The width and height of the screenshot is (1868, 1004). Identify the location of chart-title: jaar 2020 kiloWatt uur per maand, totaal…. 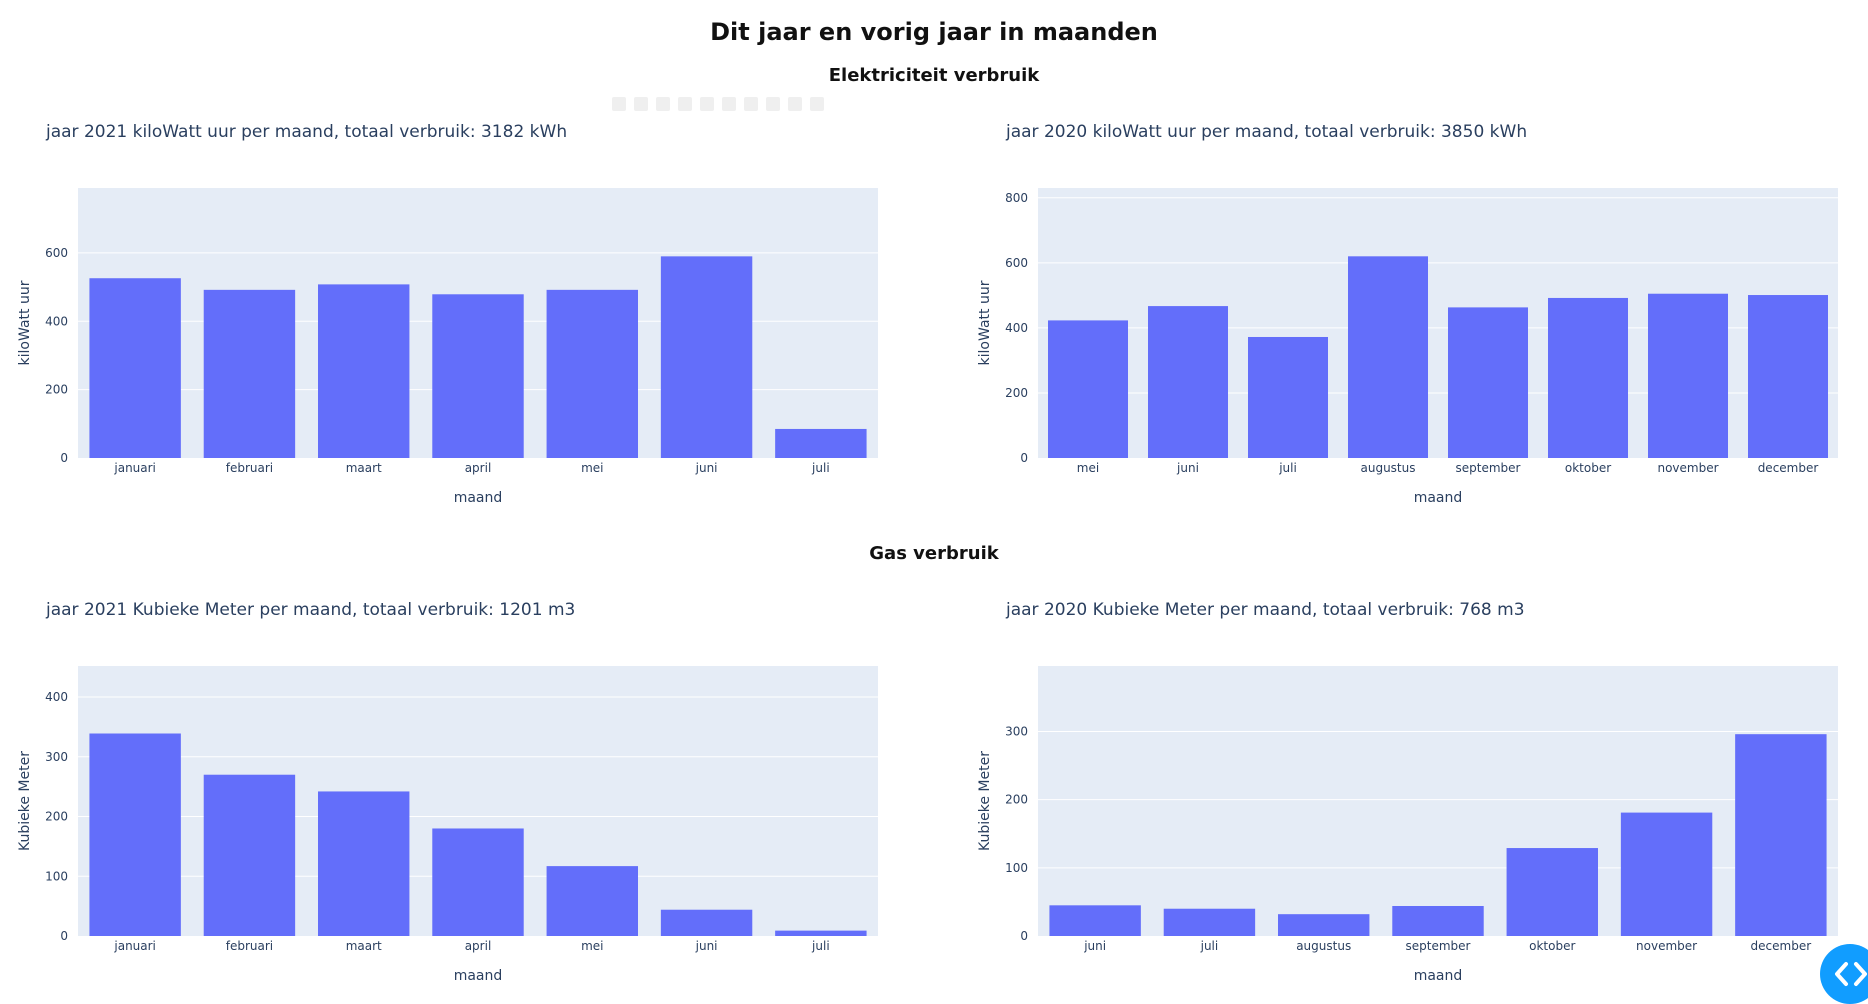
(1267, 132).